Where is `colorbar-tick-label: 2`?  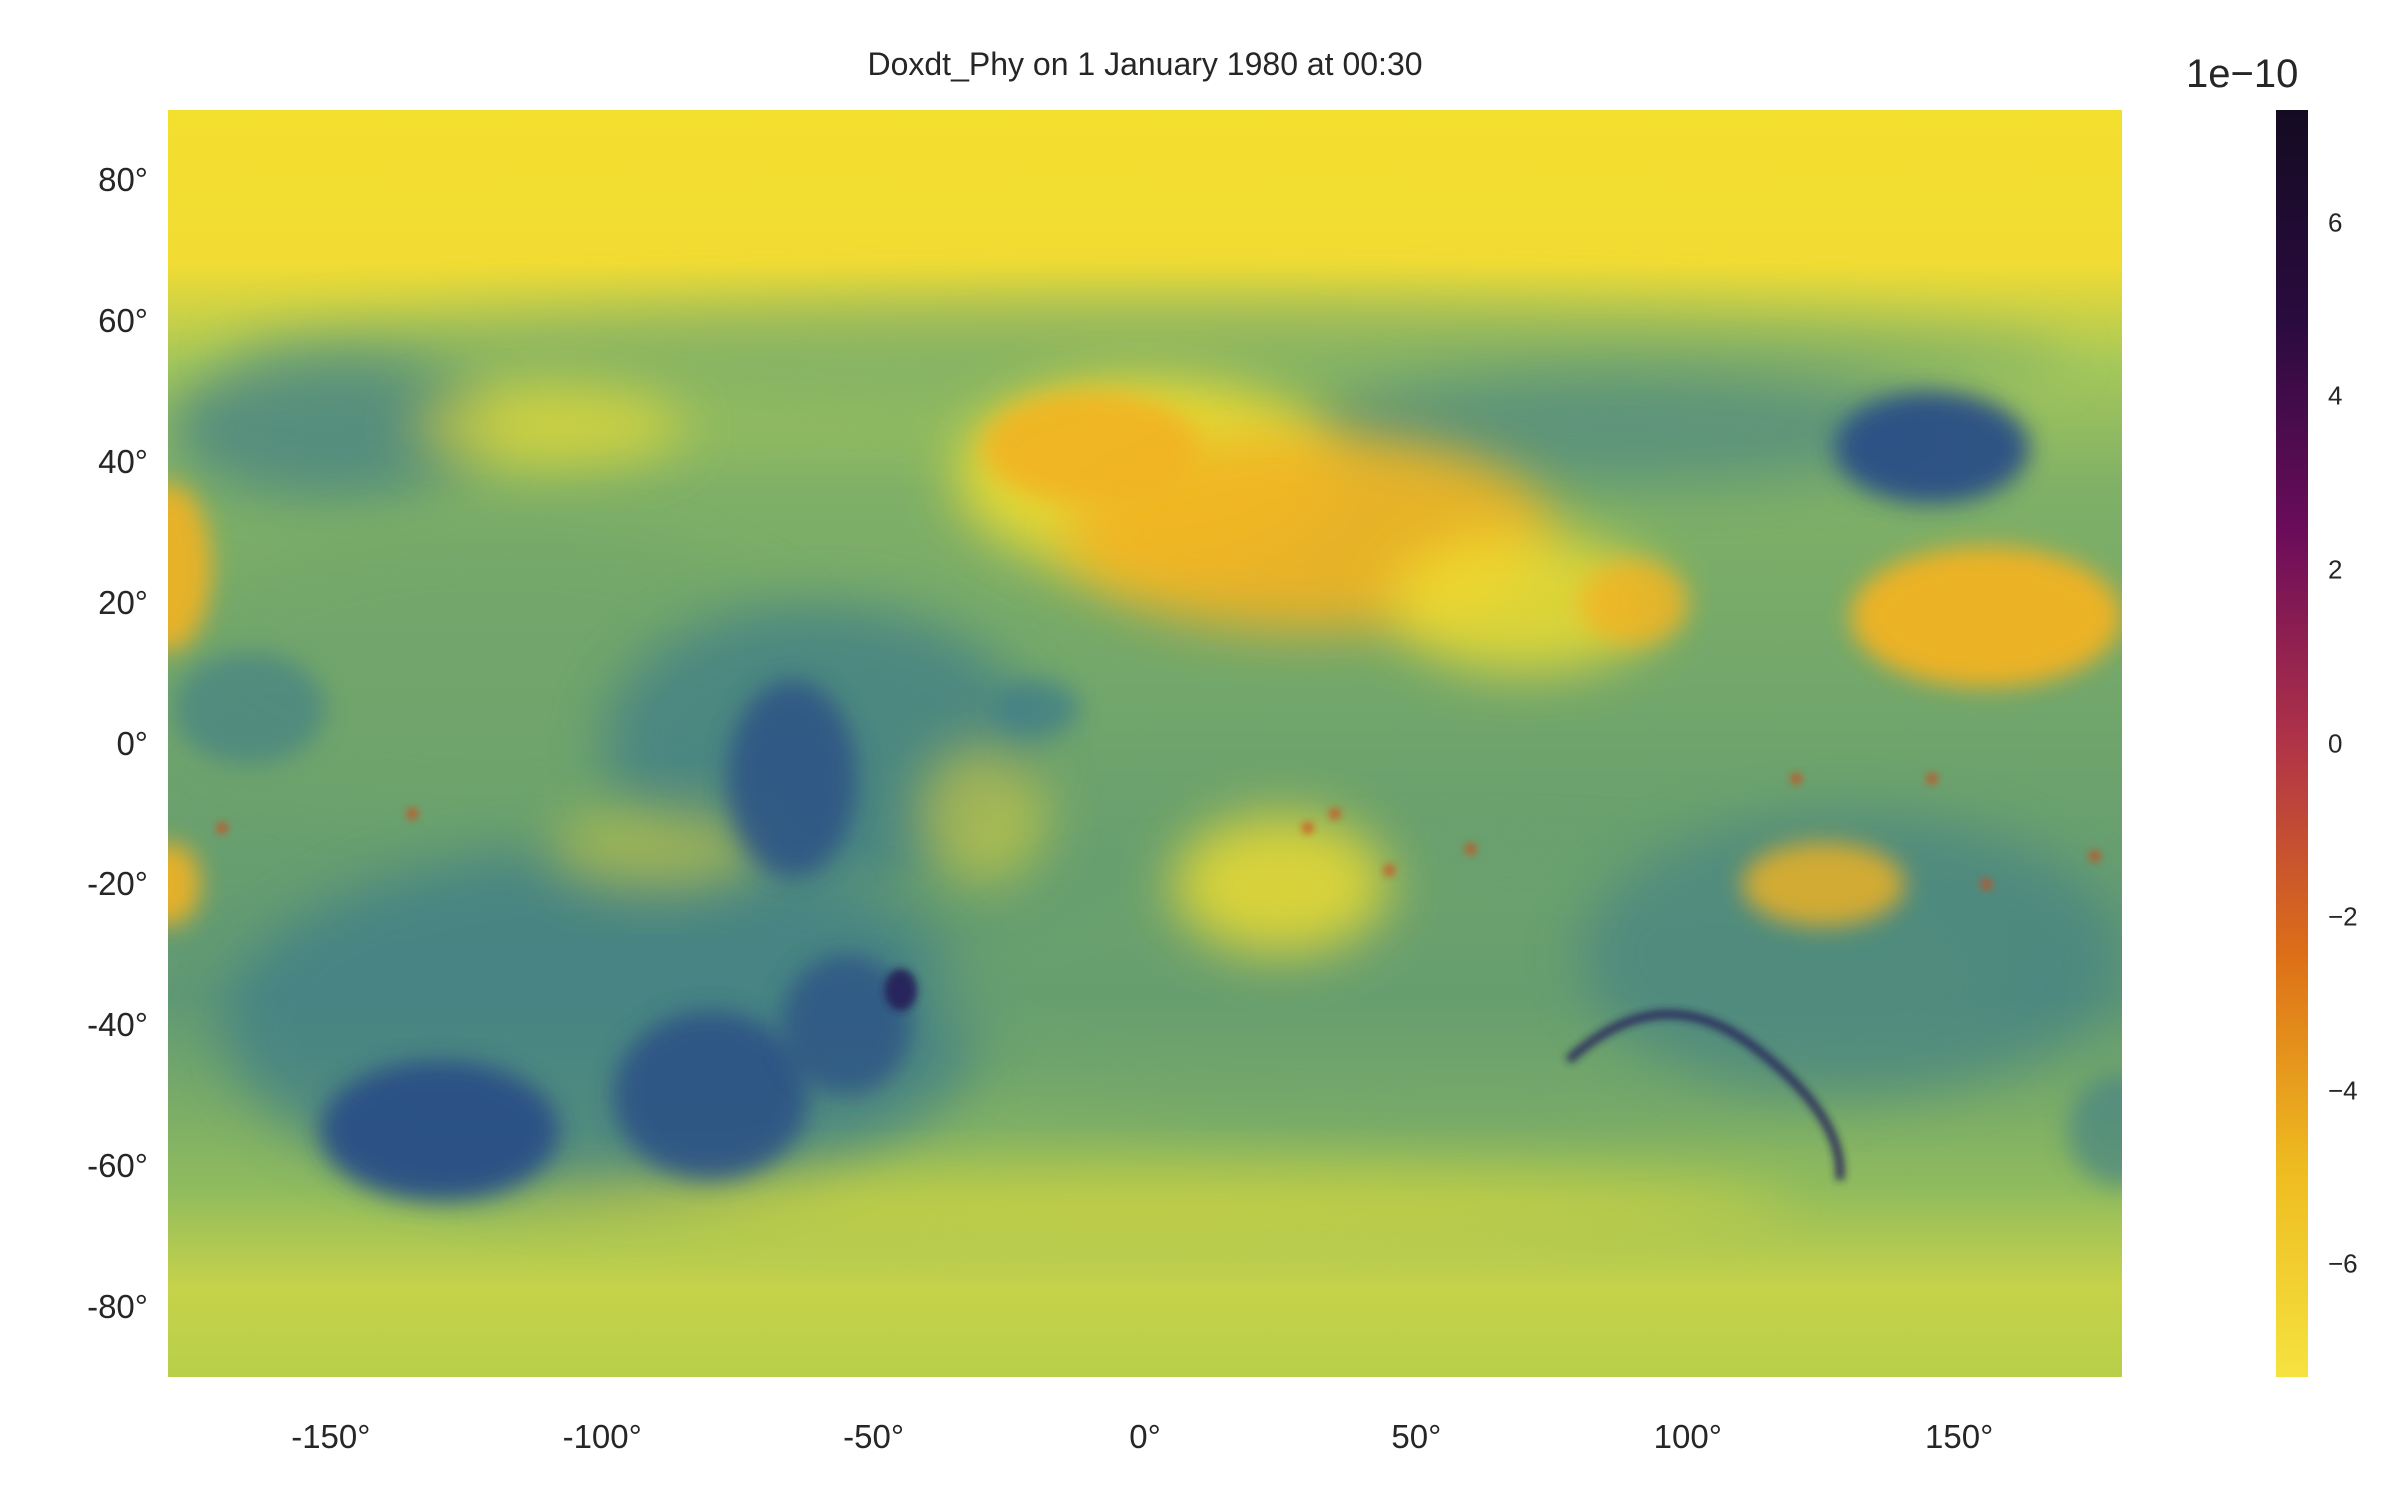
colorbar-tick-label: 2 is located at coordinates (2335, 569).